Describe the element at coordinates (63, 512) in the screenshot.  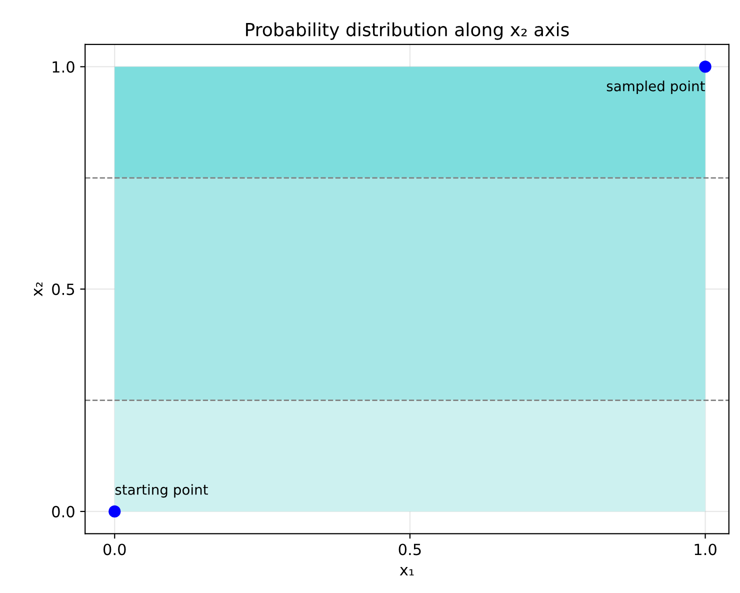
I see `y-tick-label: 0.0` at that location.